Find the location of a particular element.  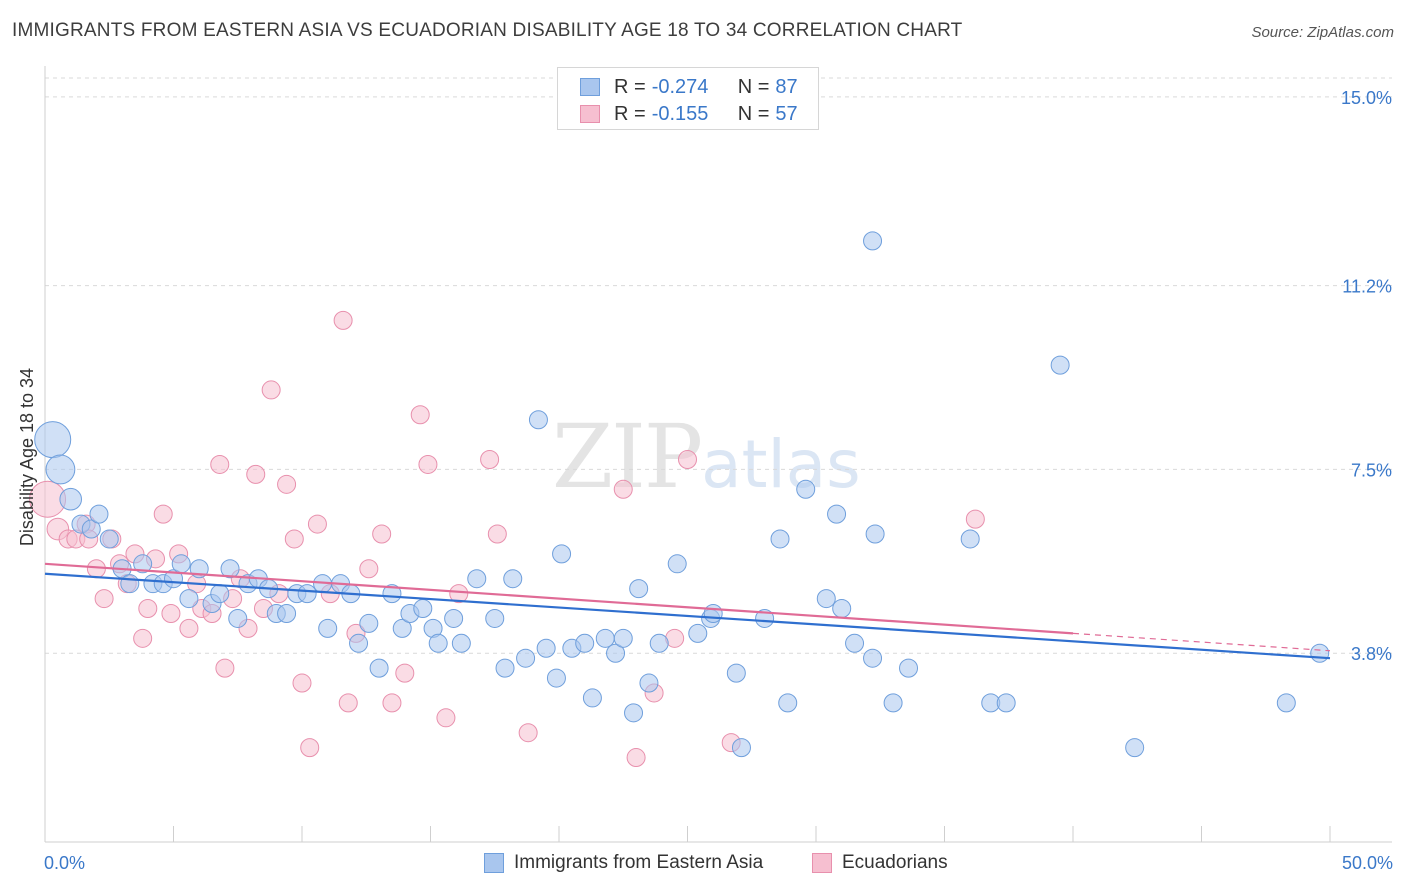

legend-item-ecuadorians: Ecuadorians is located at coordinates (880, 863).